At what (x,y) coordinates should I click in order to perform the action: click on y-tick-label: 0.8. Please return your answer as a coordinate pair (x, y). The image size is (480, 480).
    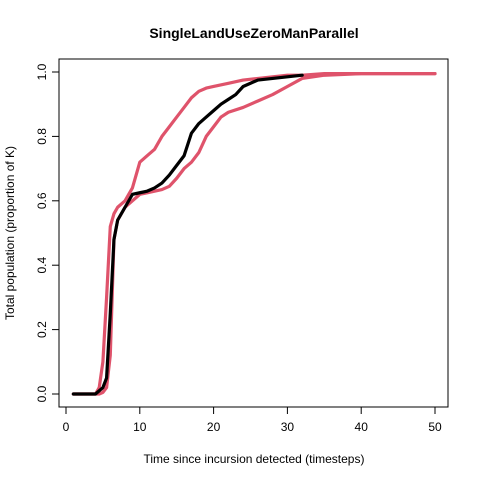
    Looking at the image, I should click on (42, 136).